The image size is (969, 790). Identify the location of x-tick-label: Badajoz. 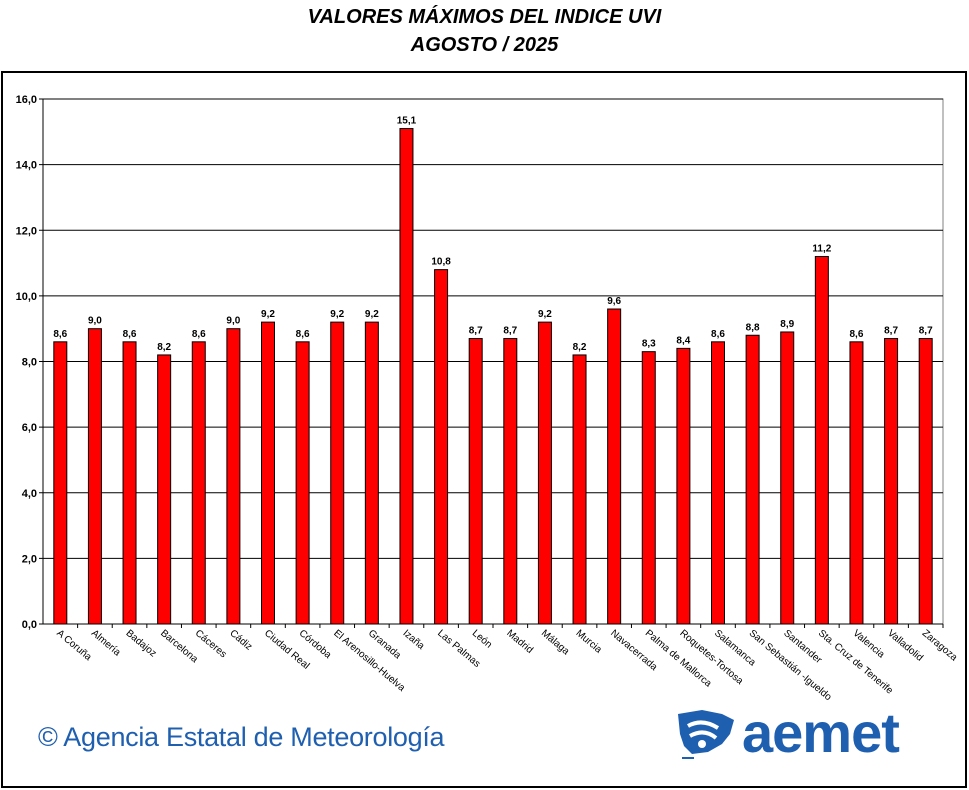
(141, 644).